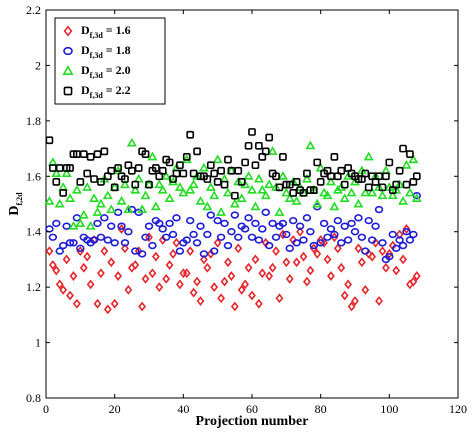 The width and height of the screenshot is (474, 433). What do you see at coordinates (33, 121) in the screenshot?
I see `y-tick-label: 1.8` at bounding box center [33, 121].